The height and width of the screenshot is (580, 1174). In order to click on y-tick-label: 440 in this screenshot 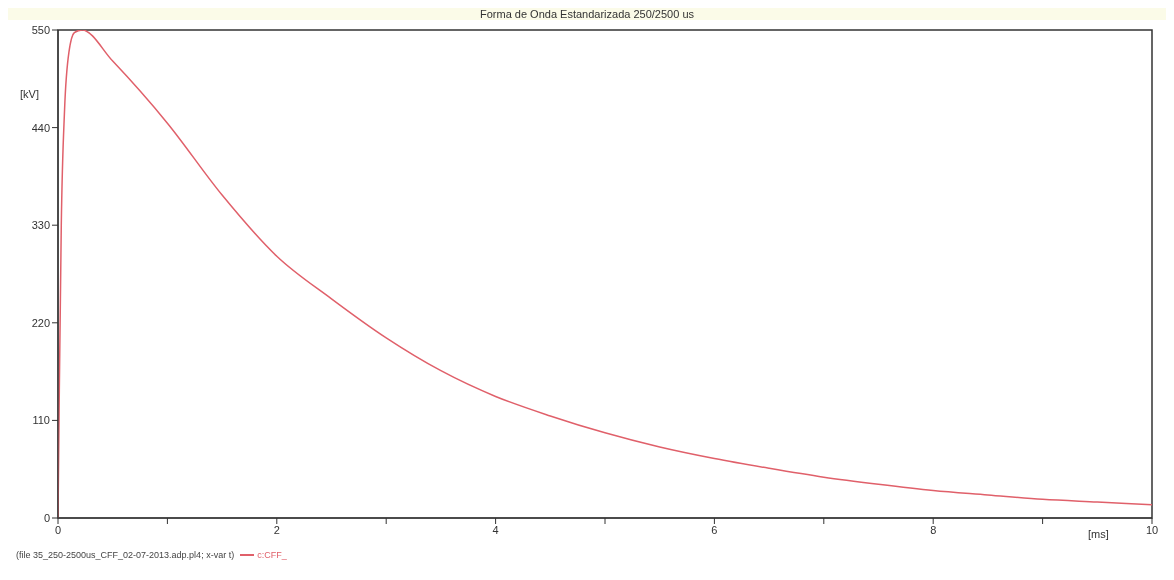, I will do `click(40, 127)`.